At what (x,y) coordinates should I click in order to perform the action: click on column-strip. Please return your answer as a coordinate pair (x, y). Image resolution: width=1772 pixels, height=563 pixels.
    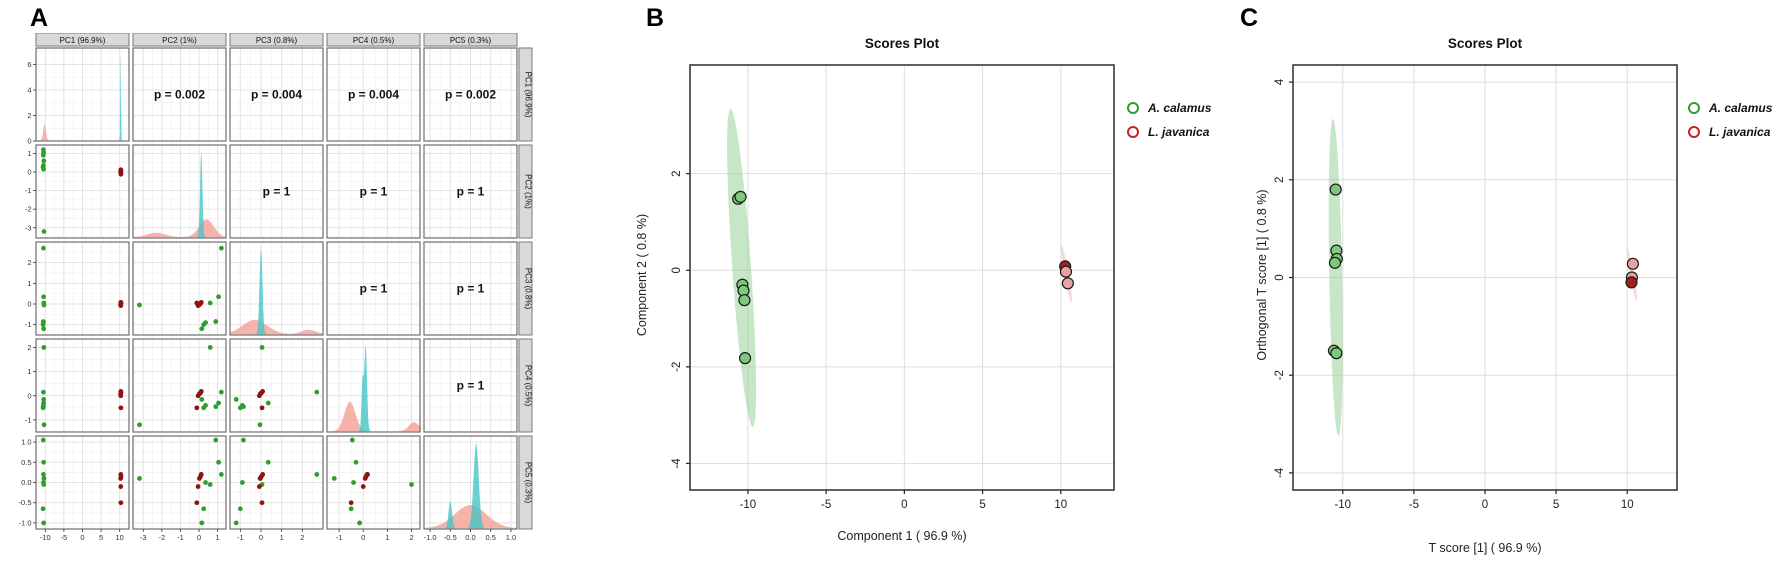
    Looking at the image, I should click on (276, 40).